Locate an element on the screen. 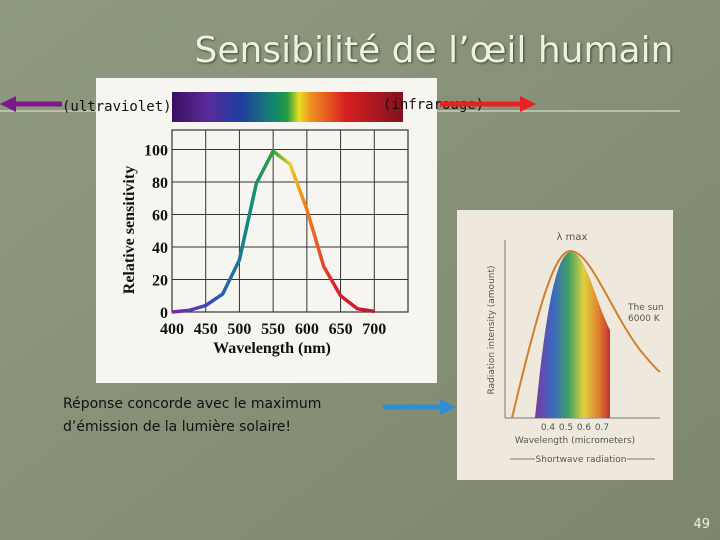 This screenshot has width=720, height=540. y-tick-label: 0 is located at coordinates (164, 313).